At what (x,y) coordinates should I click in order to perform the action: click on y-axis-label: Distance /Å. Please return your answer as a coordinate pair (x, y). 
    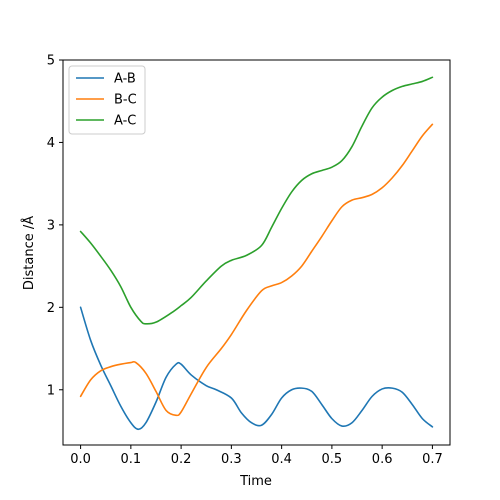
    Looking at the image, I should click on (29, 253).